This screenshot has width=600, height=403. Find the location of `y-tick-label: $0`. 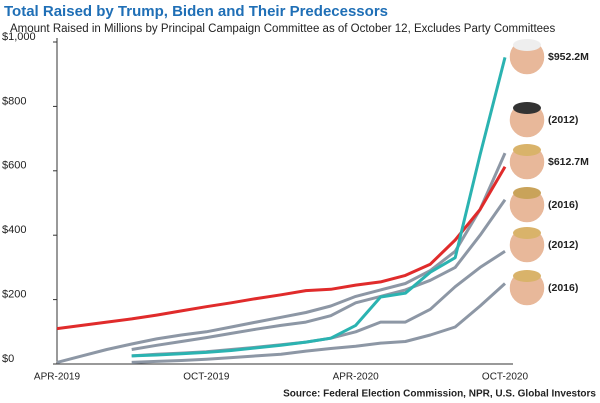

y-tick-label: $0 is located at coordinates (8, 359).